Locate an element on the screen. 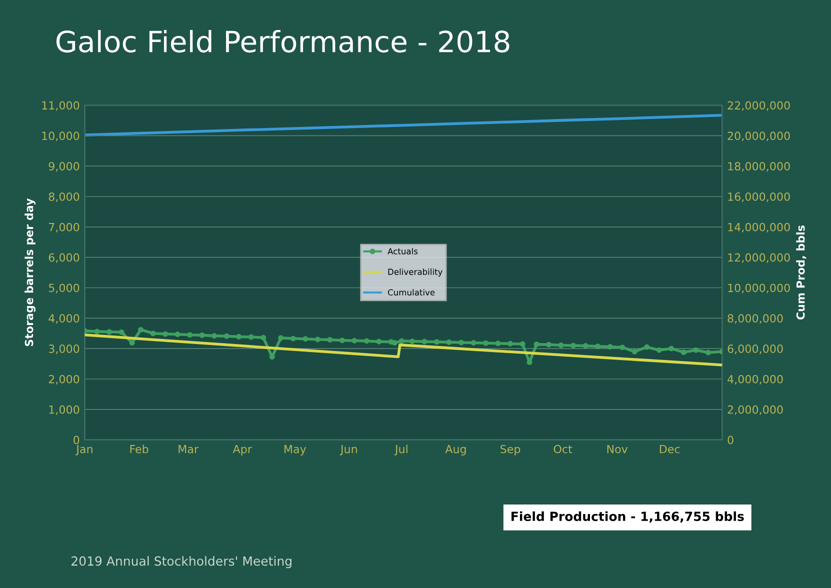 Image resolution: width=831 pixels, height=588 pixels. y-axis-title: Storage barrels per day is located at coordinates (30, 272).